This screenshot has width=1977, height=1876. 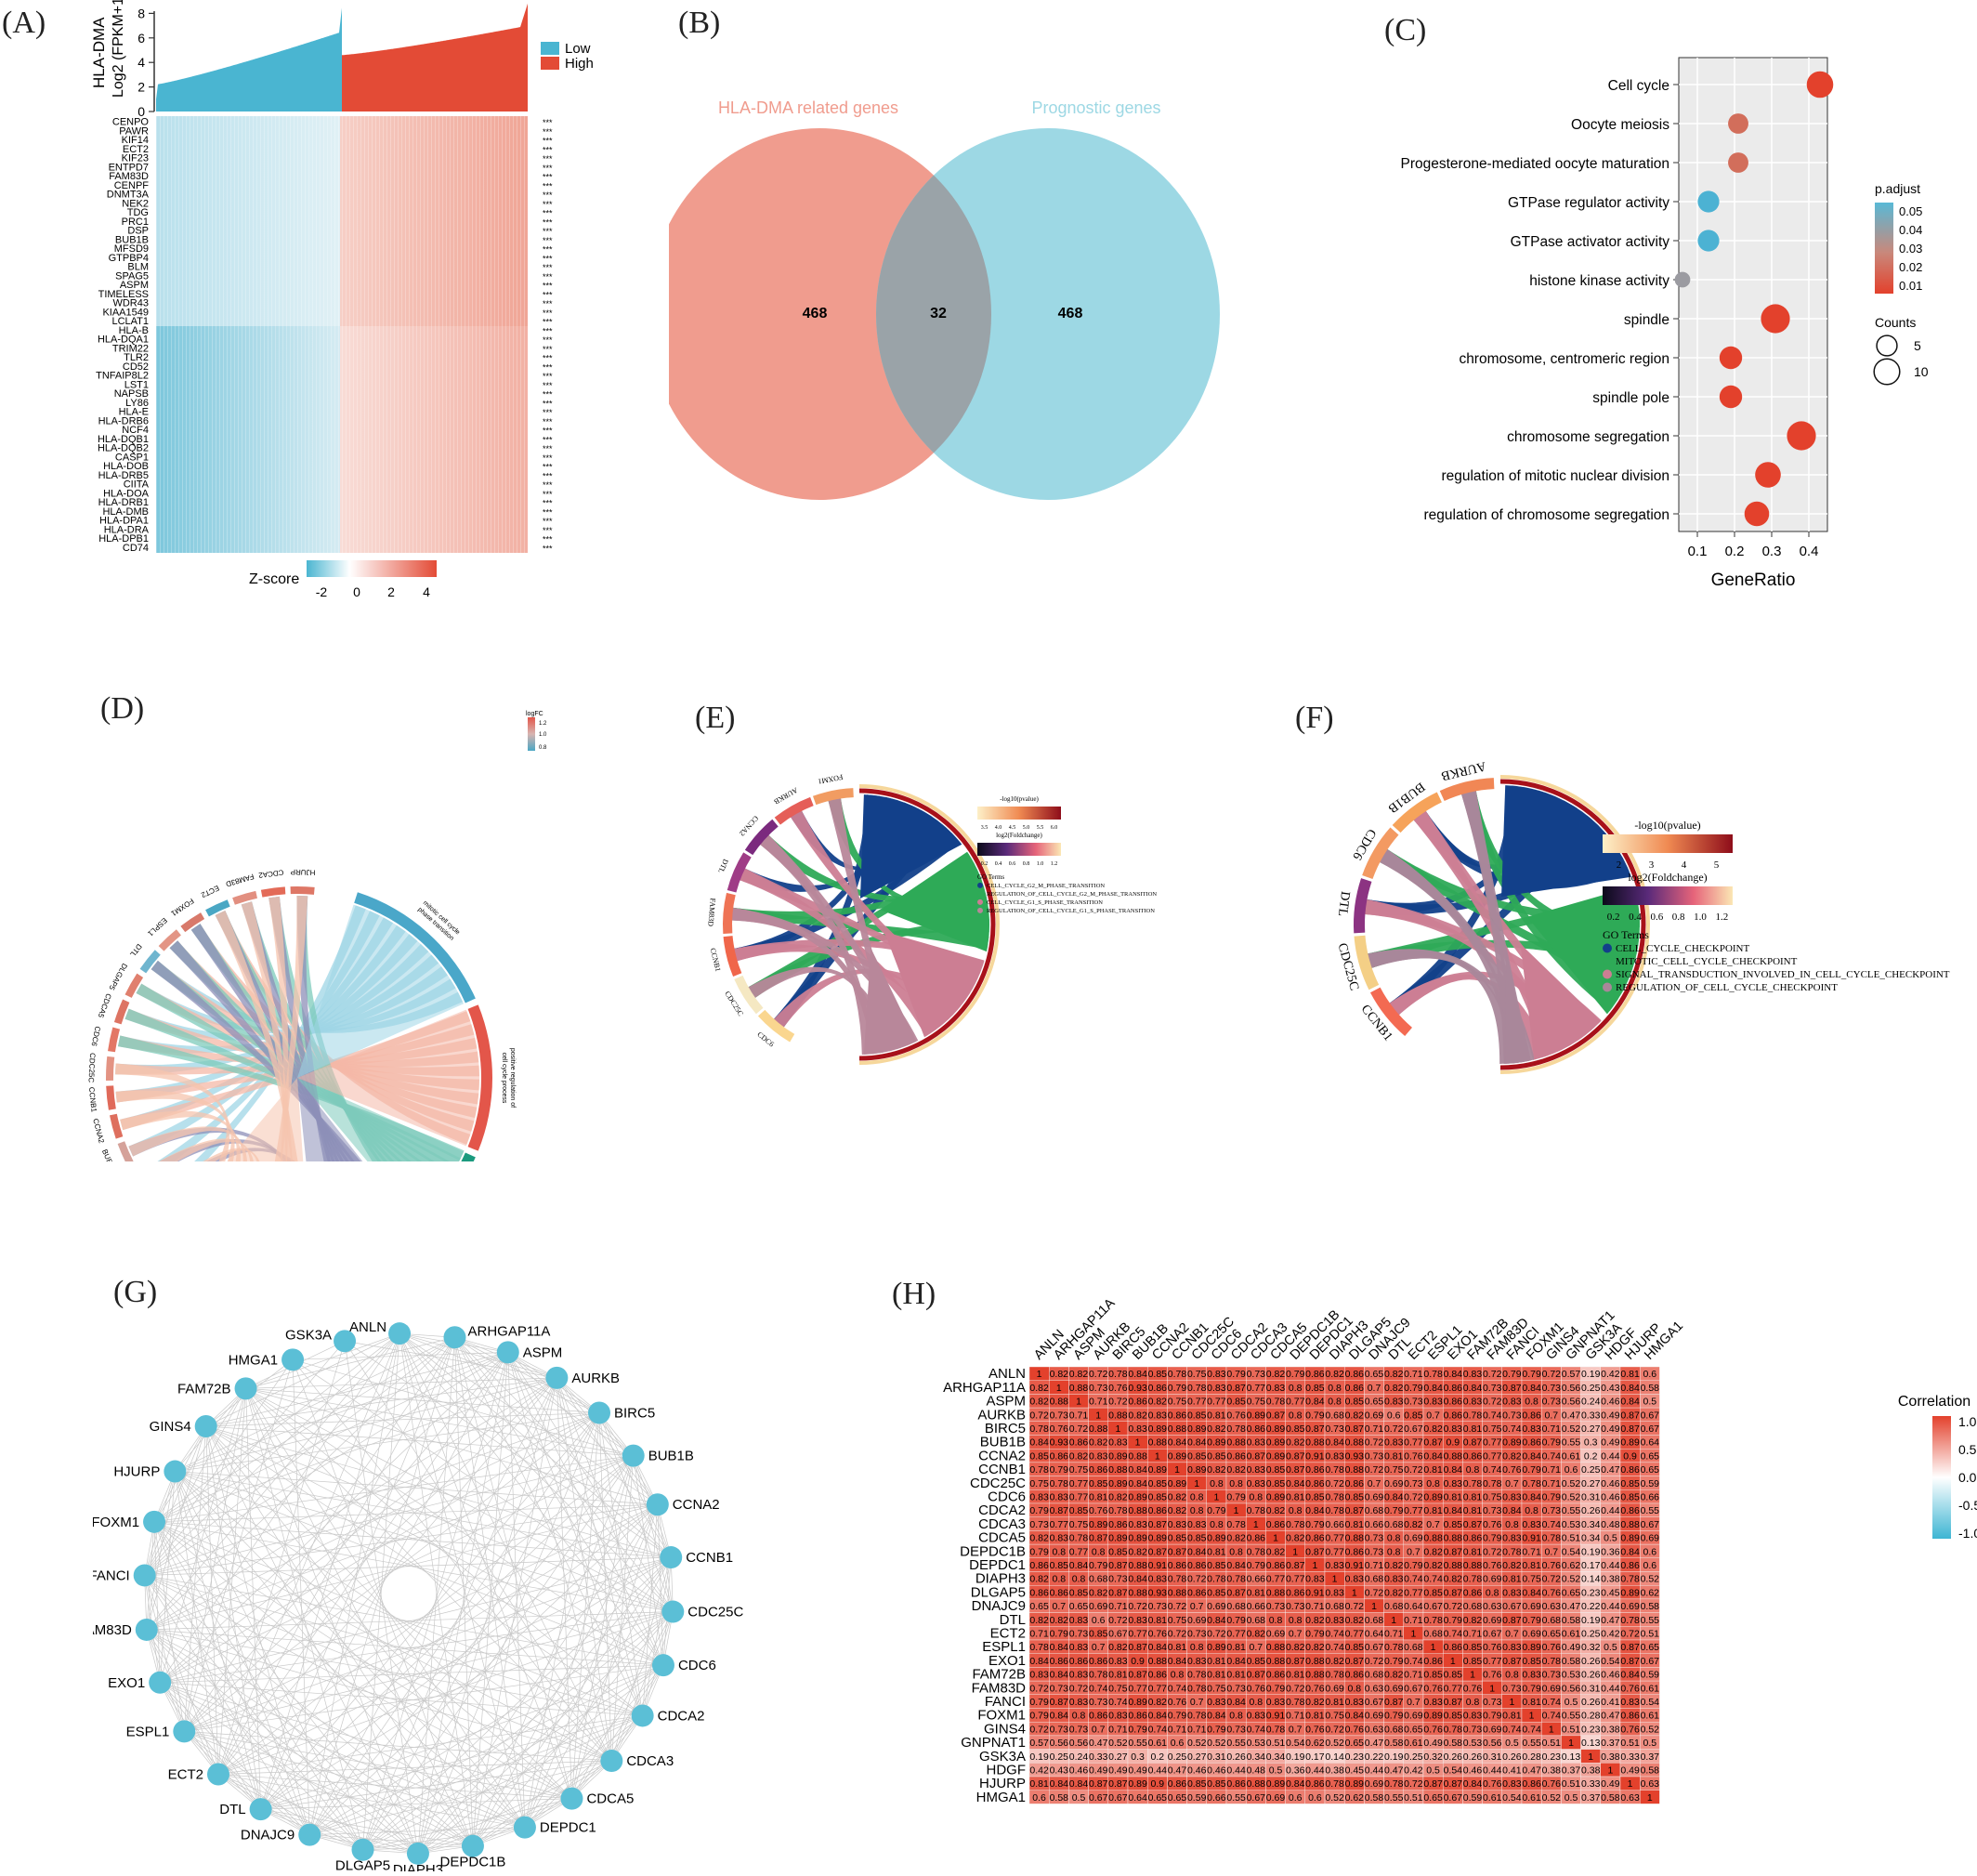 What do you see at coordinates (1650, 1716) in the screenshot?
I see `heatmap-cell-value: 0.61` at bounding box center [1650, 1716].